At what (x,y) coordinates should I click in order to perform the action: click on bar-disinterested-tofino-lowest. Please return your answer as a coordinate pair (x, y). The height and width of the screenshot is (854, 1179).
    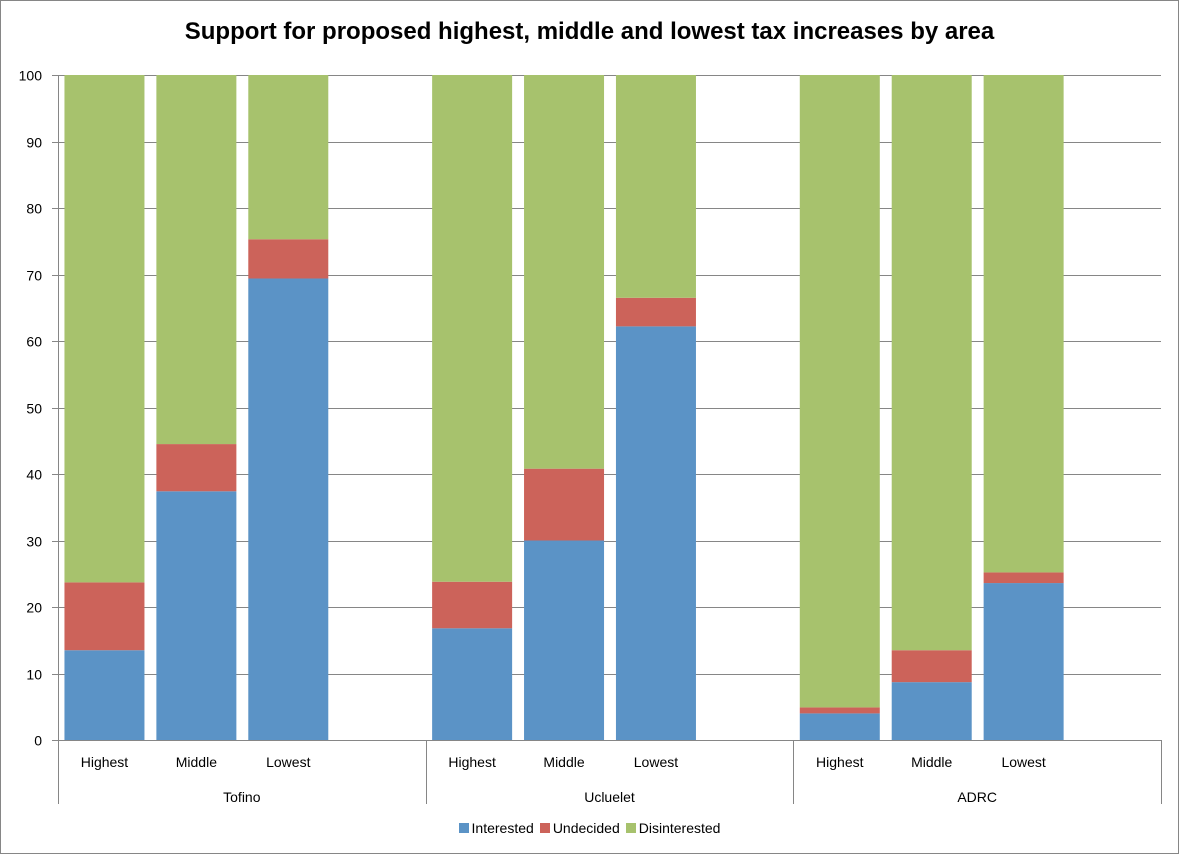
    Looking at the image, I should click on (288, 157).